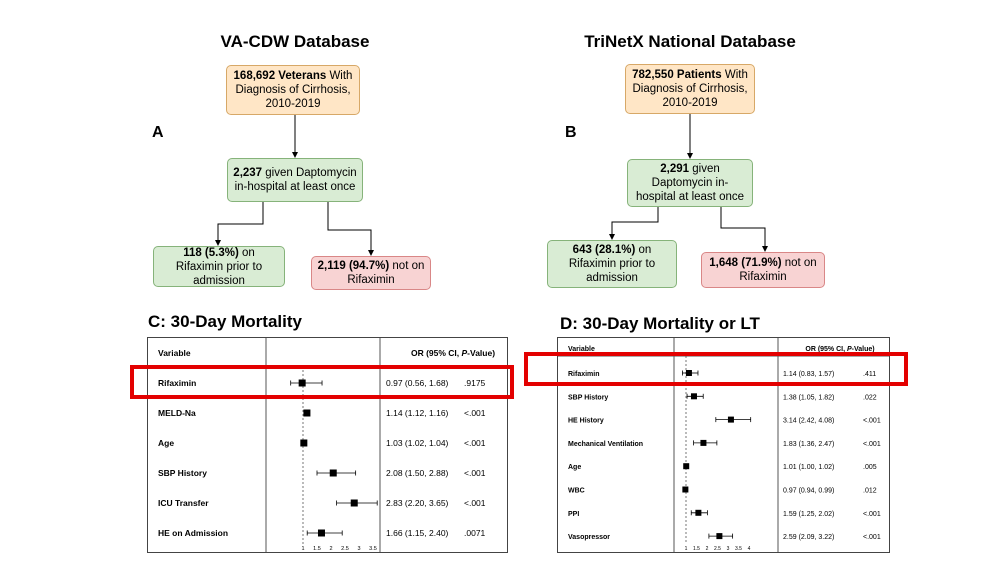 This screenshot has width=1000, height=563. Describe the element at coordinates (749, 549) in the screenshot. I see `axis-tick-label: 4` at that location.